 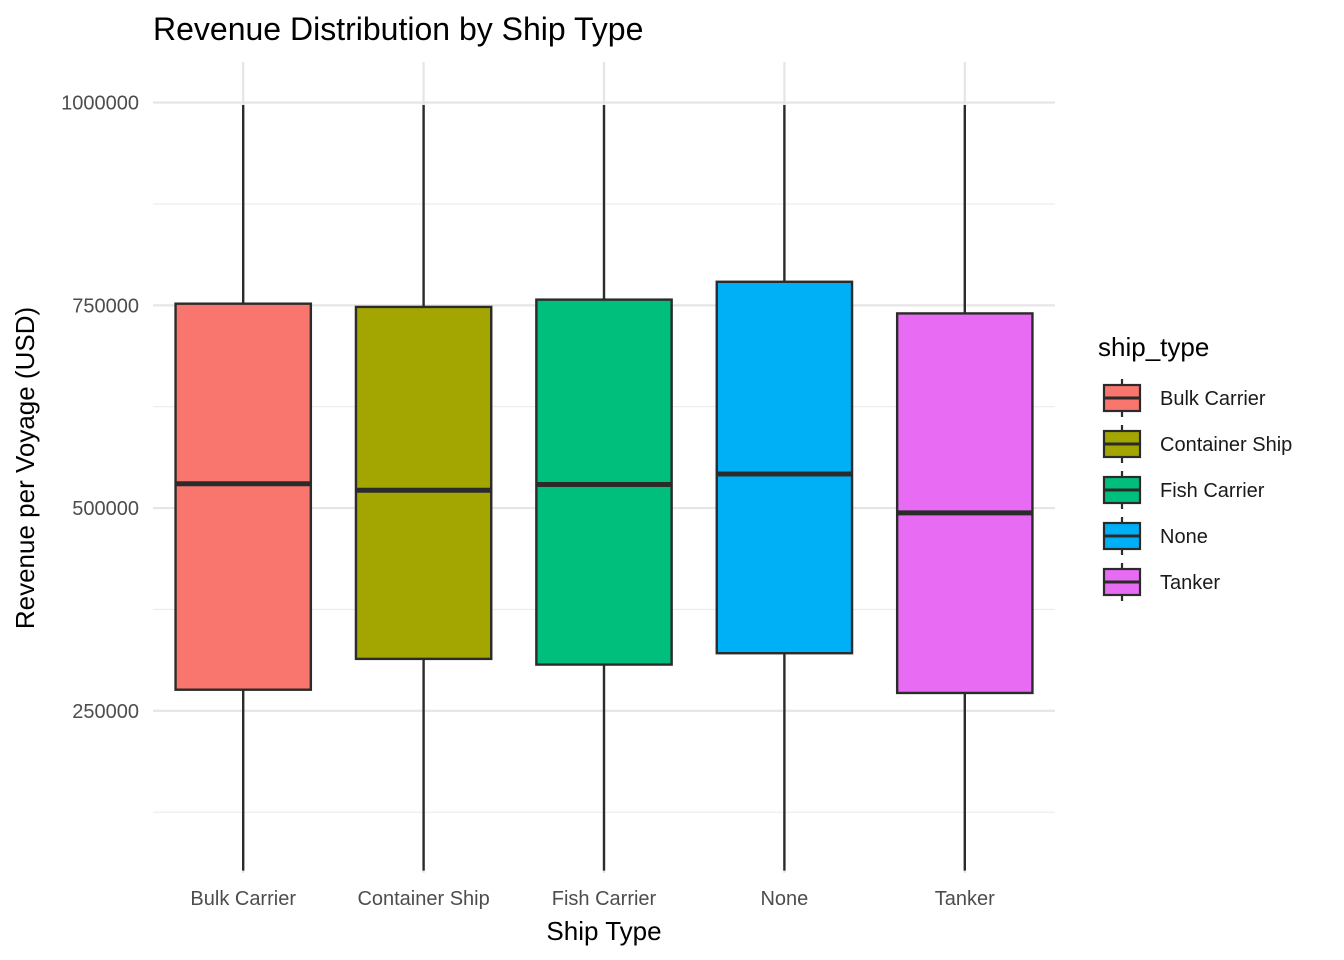 I want to click on box-bulk-carrier, so click(x=243, y=487).